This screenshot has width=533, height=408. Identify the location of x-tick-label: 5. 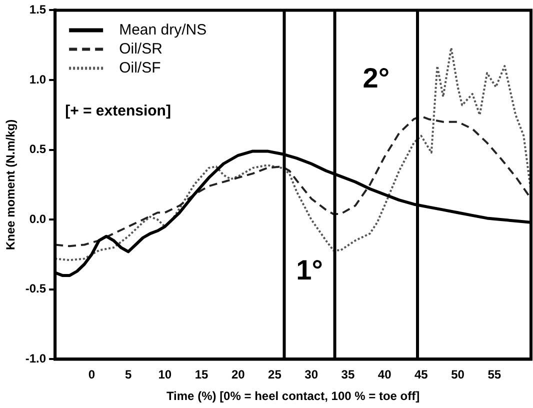
(128, 375).